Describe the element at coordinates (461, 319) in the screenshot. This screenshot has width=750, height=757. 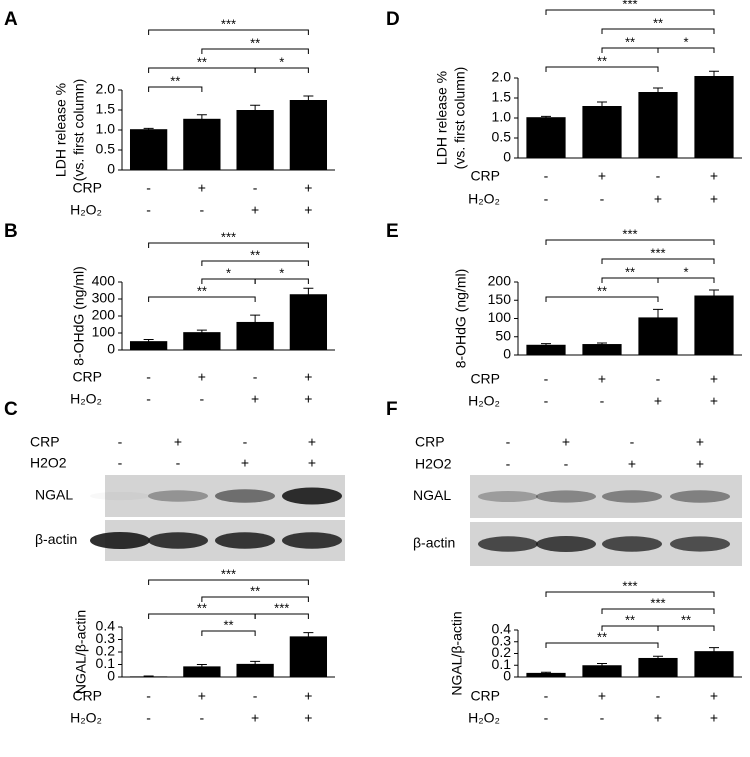
I see `y-axis-label: 8-OHdG (ng/ml)` at that location.